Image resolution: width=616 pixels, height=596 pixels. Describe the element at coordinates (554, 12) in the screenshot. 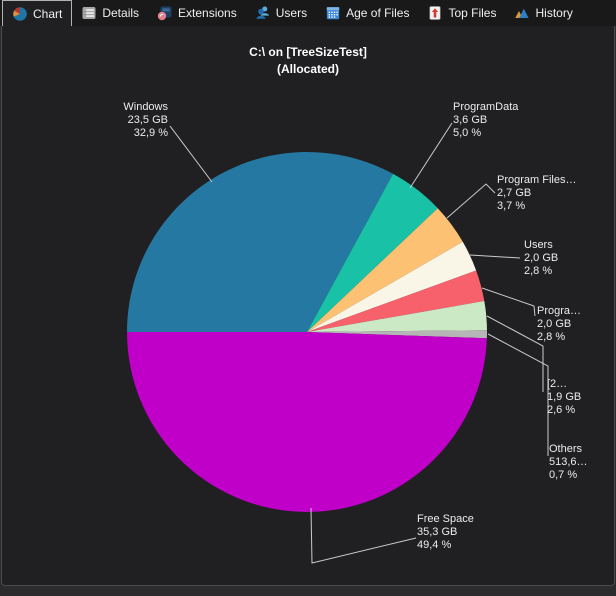

I see `tab-label: History` at that location.